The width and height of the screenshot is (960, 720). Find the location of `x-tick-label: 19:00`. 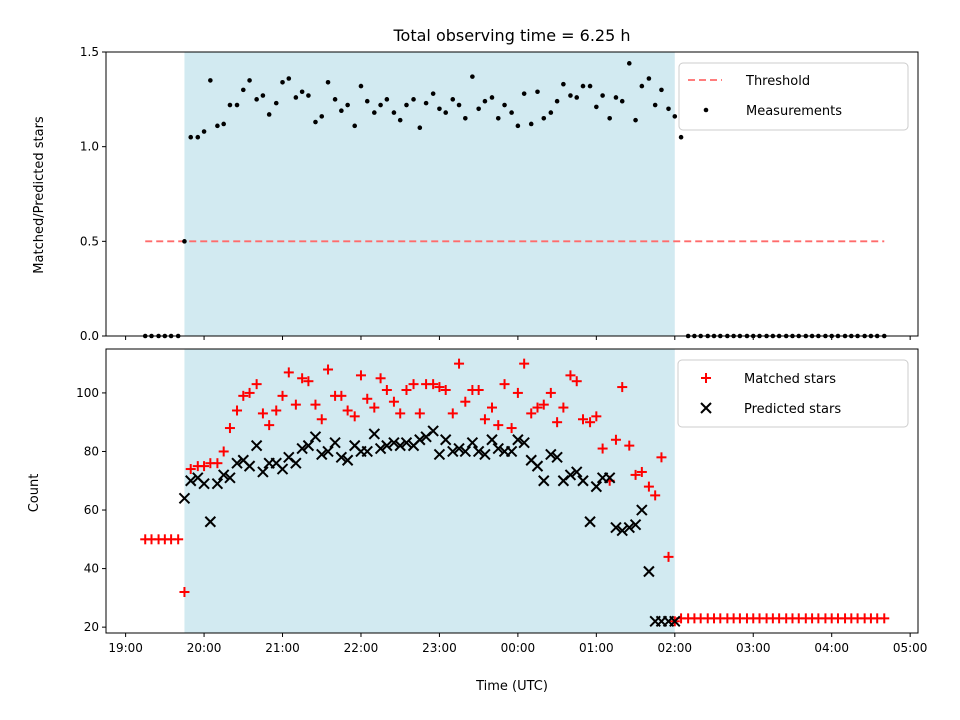

x-tick-label: 19:00 is located at coordinates (125, 648).